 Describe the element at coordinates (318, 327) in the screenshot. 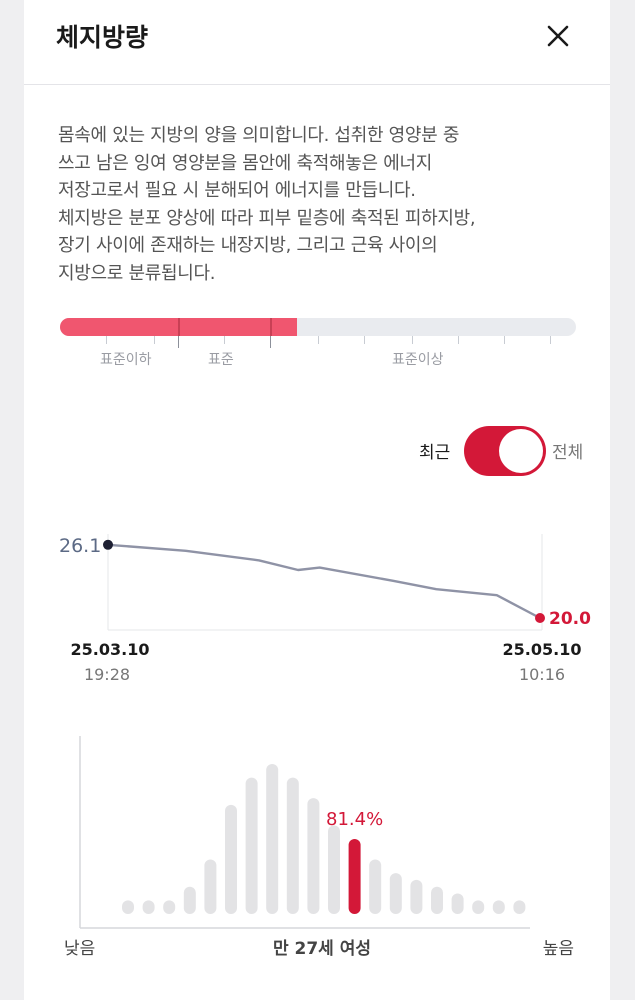

I see `range-bar` at that location.